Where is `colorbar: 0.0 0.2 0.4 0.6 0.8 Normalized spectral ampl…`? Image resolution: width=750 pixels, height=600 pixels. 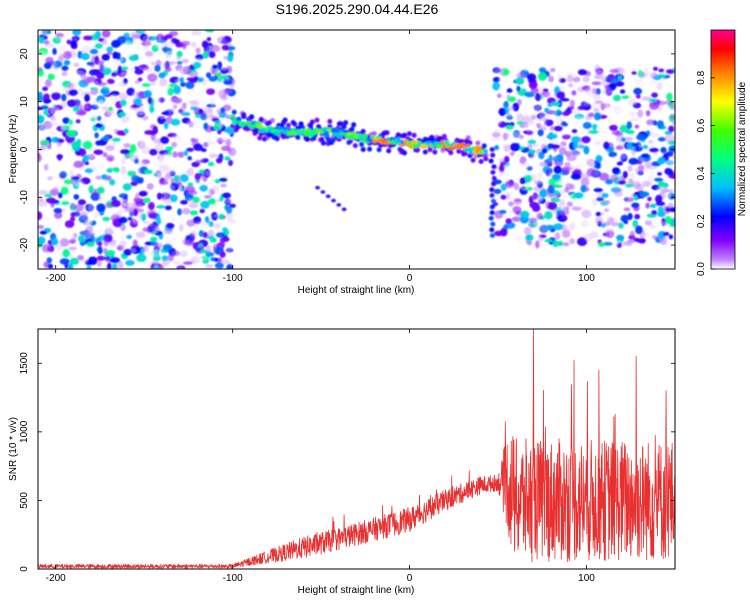
colorbar: 0.0 0.2 0.4 0.6 0.8 Normalized spectral ampl… is located at coordinates (722, 152).